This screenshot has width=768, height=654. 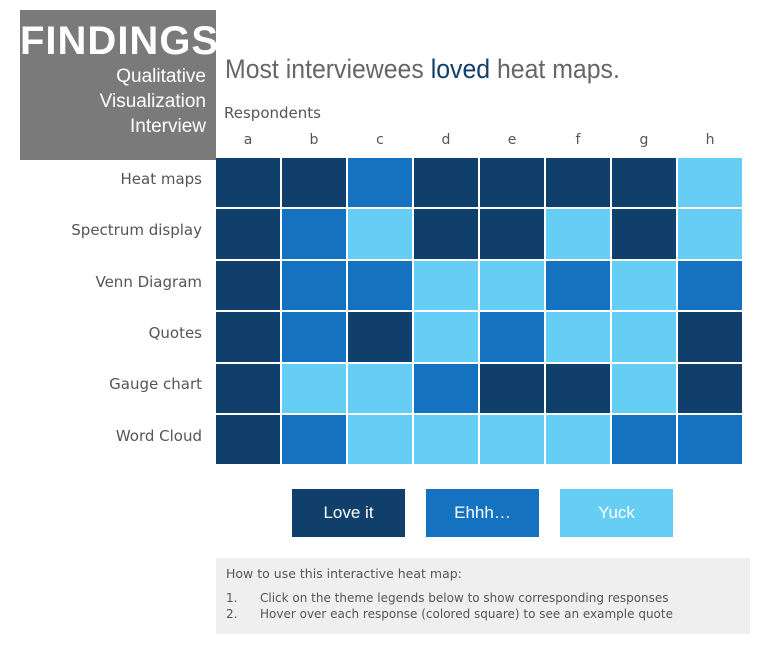 What do you see at coordinates (248, 337) in the screenshot?
I see `heatmap-cell-4-a` at bounding box center [248, 337].